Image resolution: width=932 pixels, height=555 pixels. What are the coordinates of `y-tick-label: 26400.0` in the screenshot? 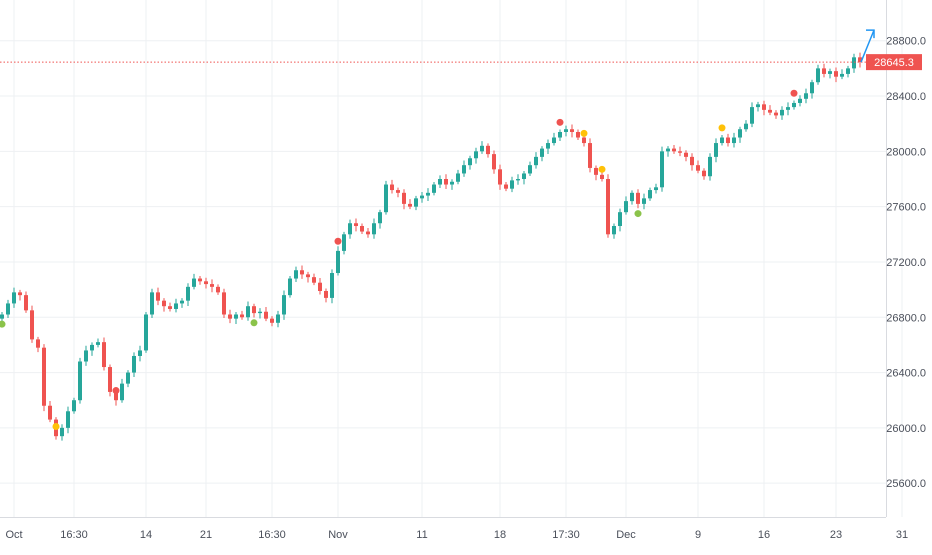 It's located at (906, 374).